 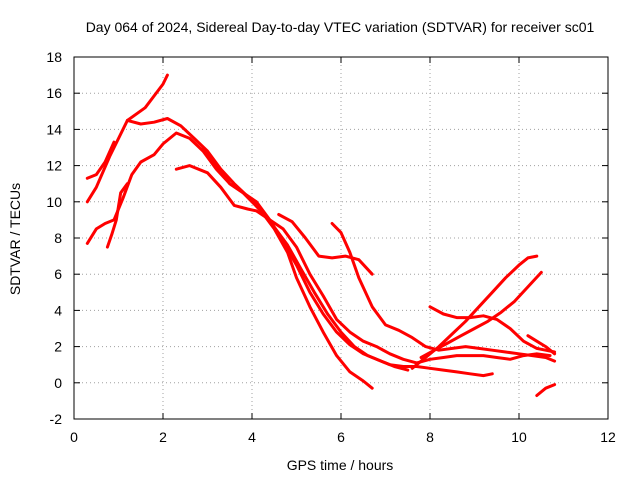 What do you see at coordinates (58, 238) in the screenshot?
I see `y-tick-label: 8` at bounding box center [58, 238].